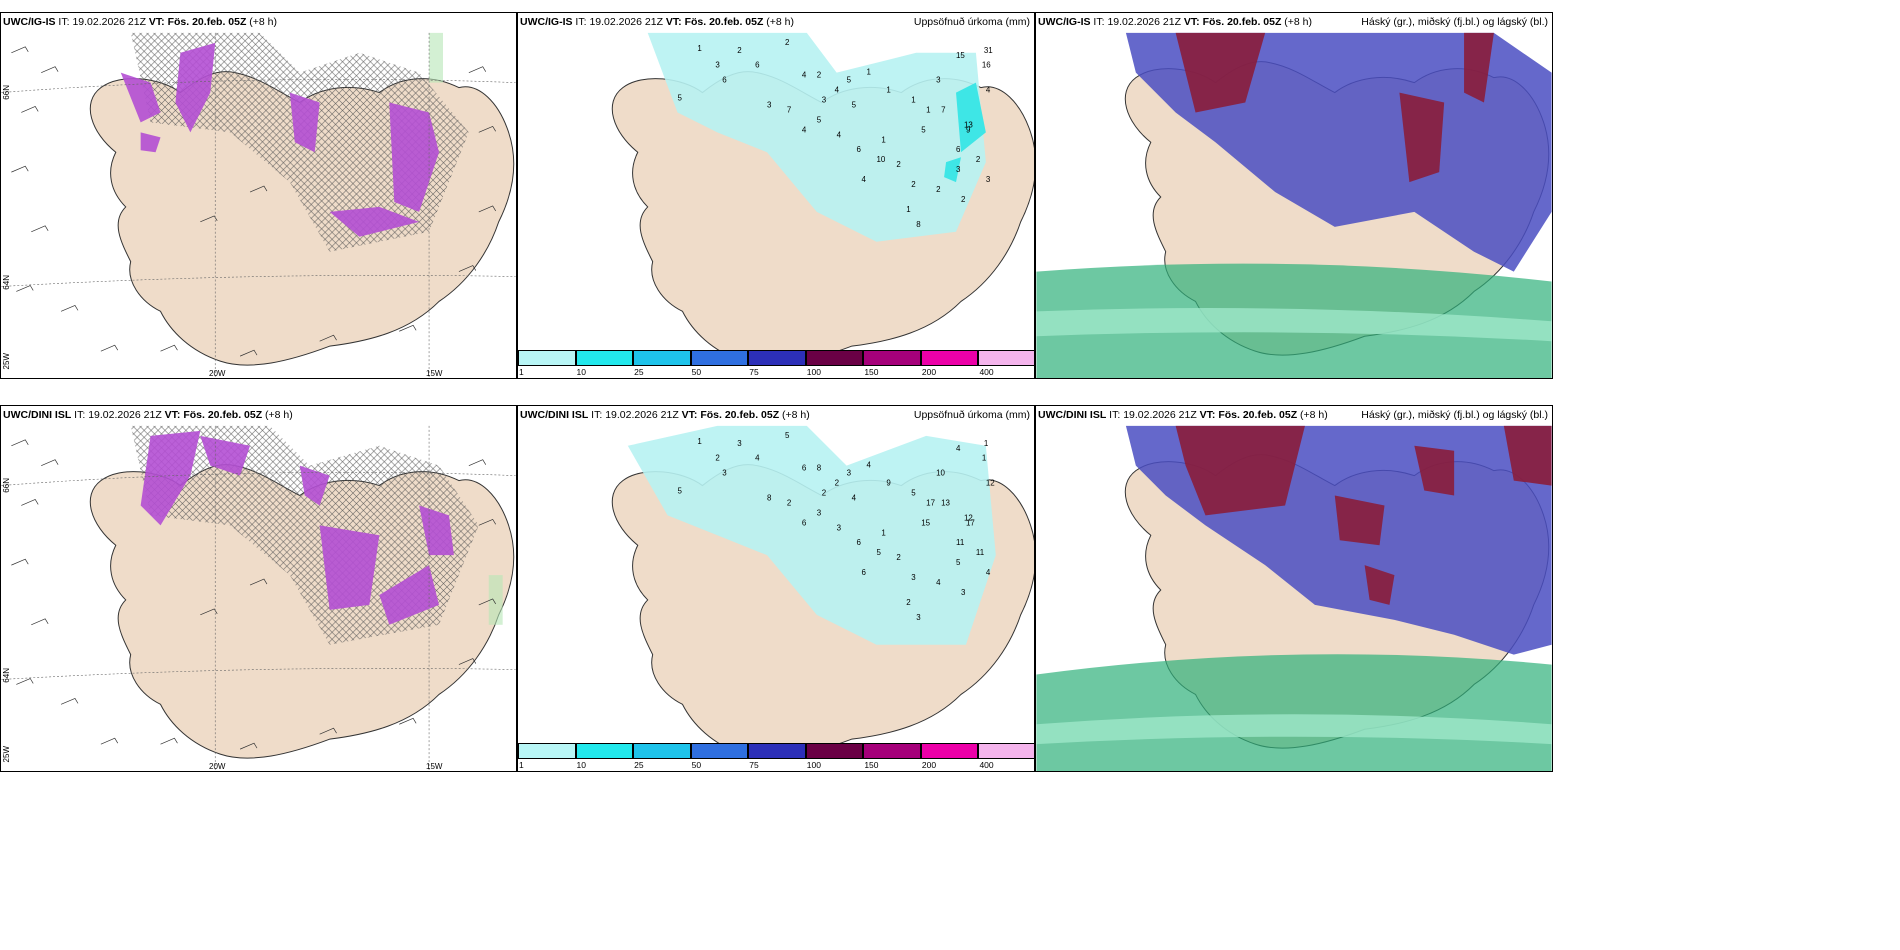 Image resolution: width=1900 pixels, height=950 pixels. What do you see at coordinates (929, 372) in the screenshot?
I see `colorbar-tick-label: 200` at bounding box center [929, 372].